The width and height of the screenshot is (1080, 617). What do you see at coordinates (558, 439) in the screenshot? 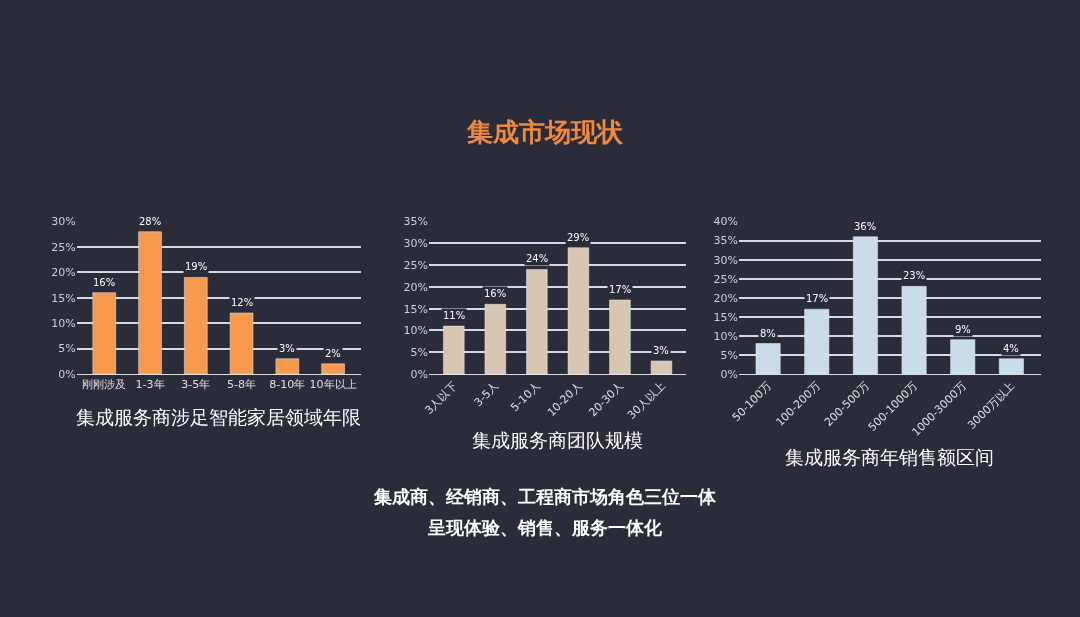
I see `x-axis-title: 集成服务商团队规模` at bounding box center [558, 439].